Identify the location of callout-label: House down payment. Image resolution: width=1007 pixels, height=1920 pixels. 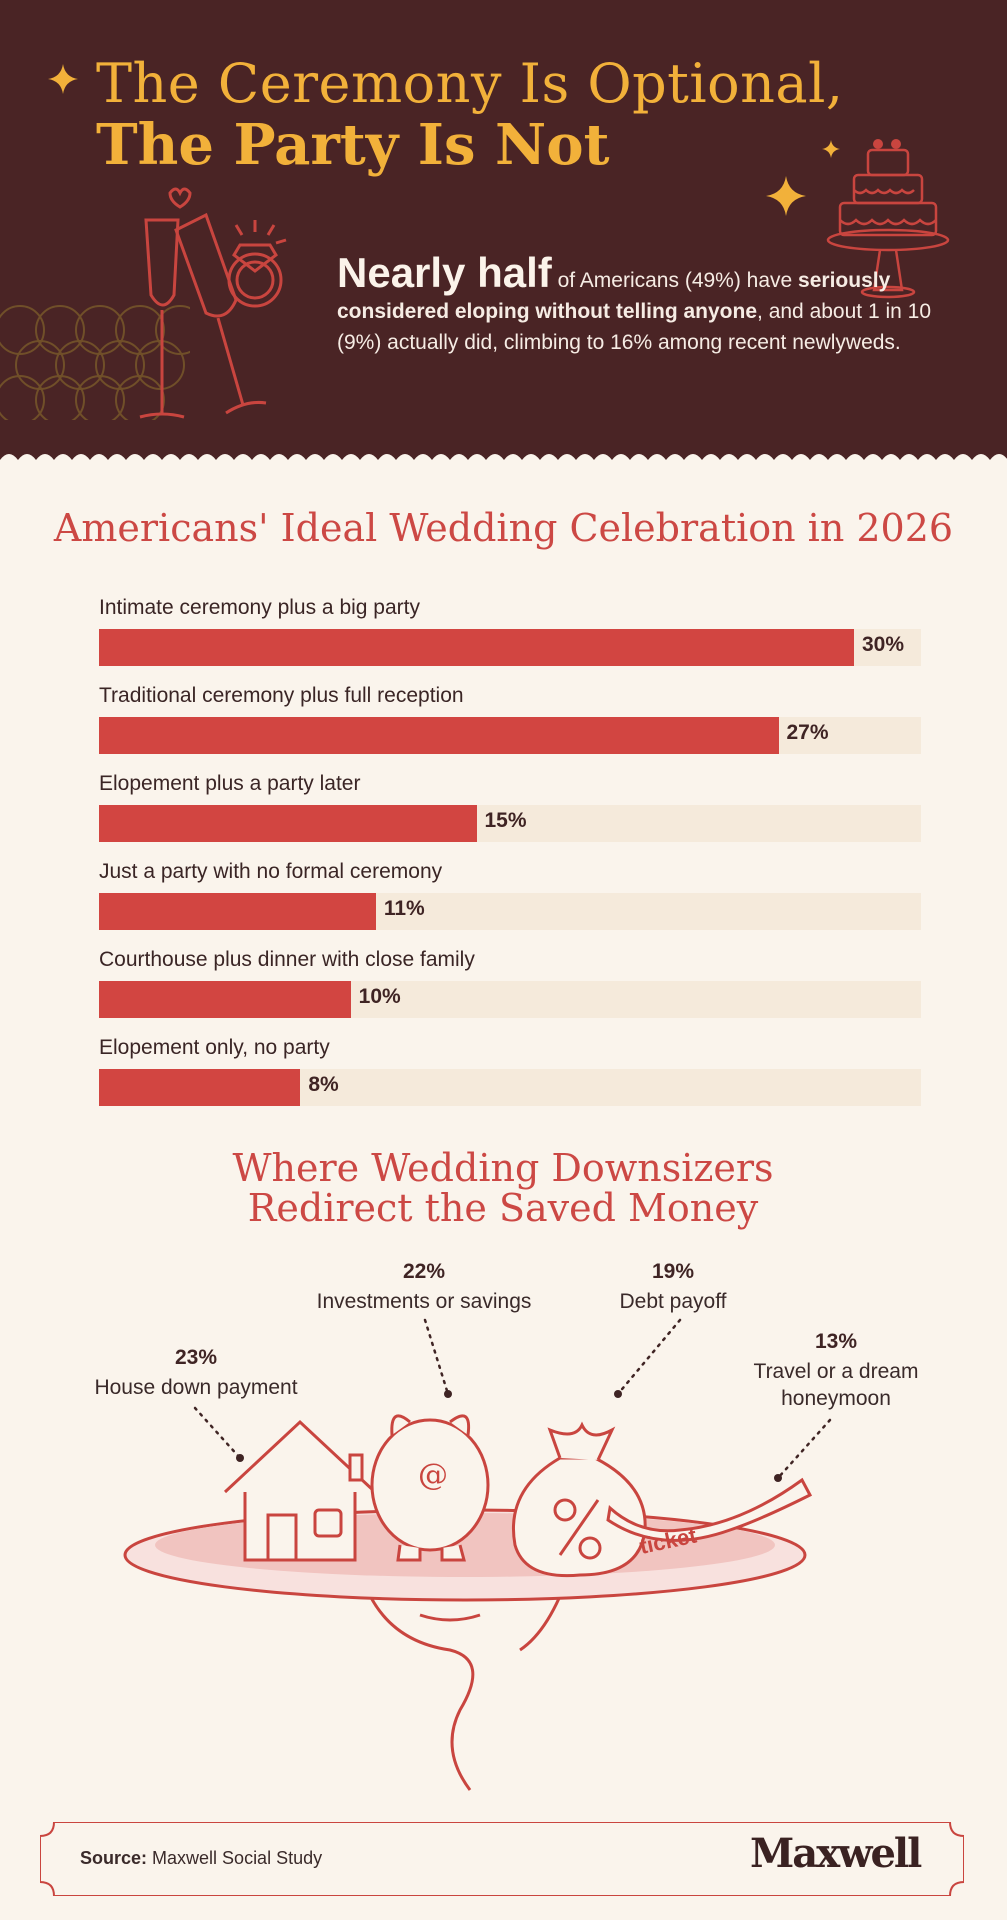
(196, 1387).